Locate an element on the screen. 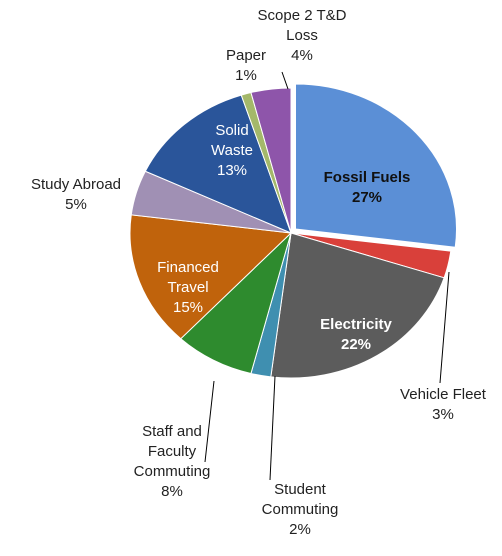 The width and height of the screenshot is (502, 556). category-label: Study Abroad is located at coordinates (76, 184).